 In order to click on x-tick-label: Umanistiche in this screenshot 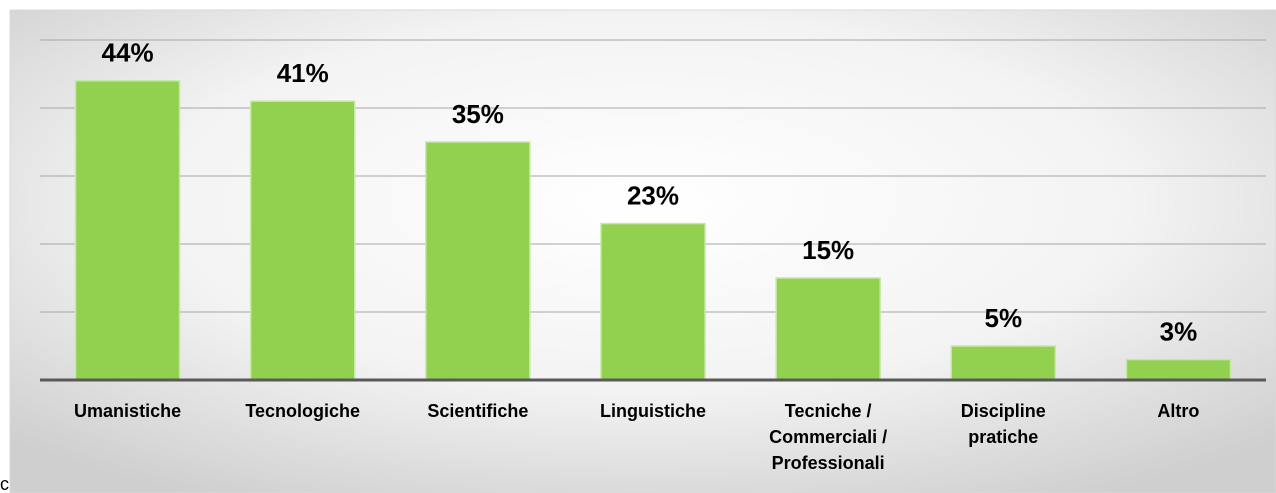, I will do `click(127, 411)`.